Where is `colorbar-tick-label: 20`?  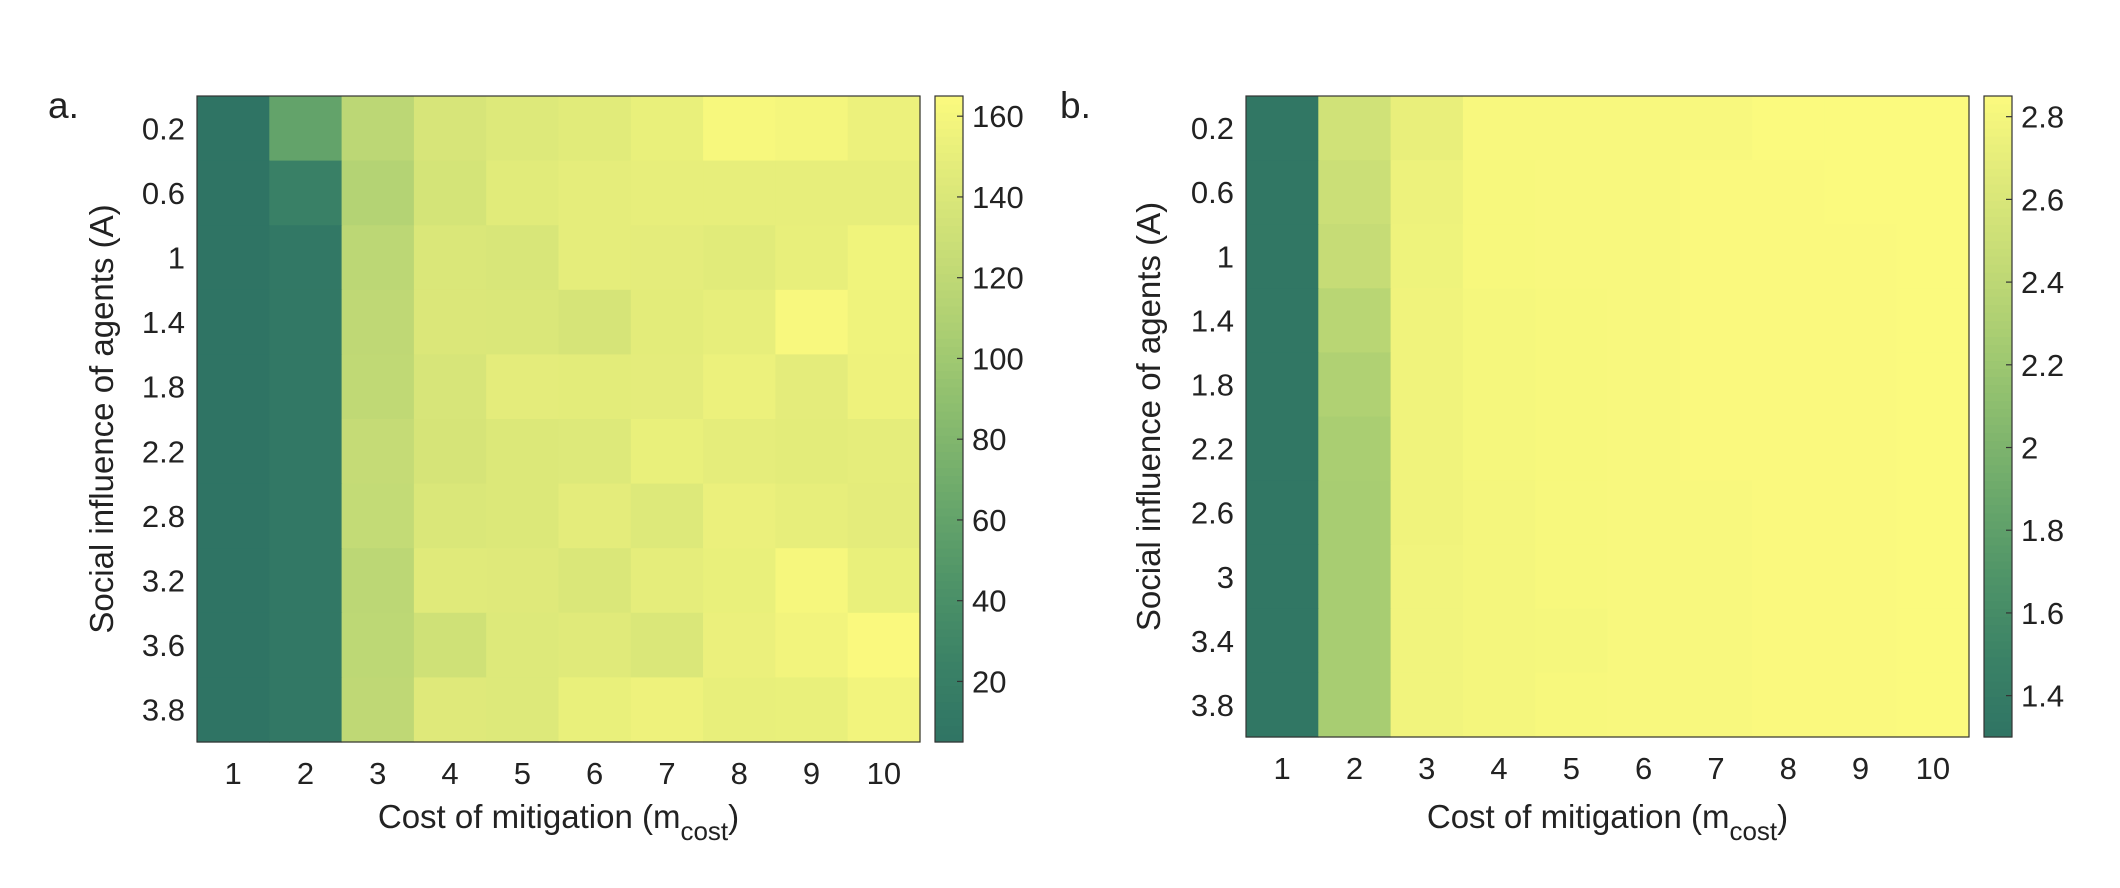 colorbar-tick-label: 20 is located at coordinates (989, 681).